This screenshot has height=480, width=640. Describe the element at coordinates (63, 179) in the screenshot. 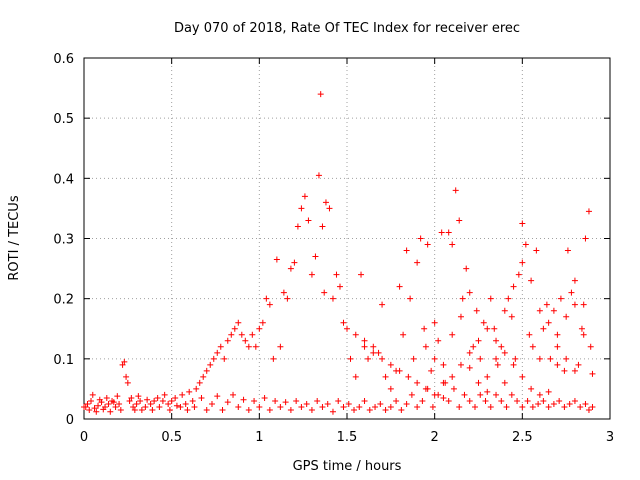

I see `y-tick-label: 0.4` at that location.